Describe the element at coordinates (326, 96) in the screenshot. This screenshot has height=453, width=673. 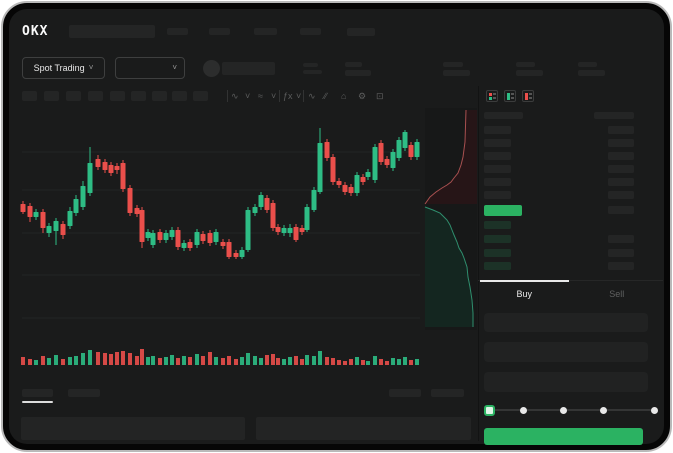
I see `drawing-tools-icon: ∕∕` at that location.